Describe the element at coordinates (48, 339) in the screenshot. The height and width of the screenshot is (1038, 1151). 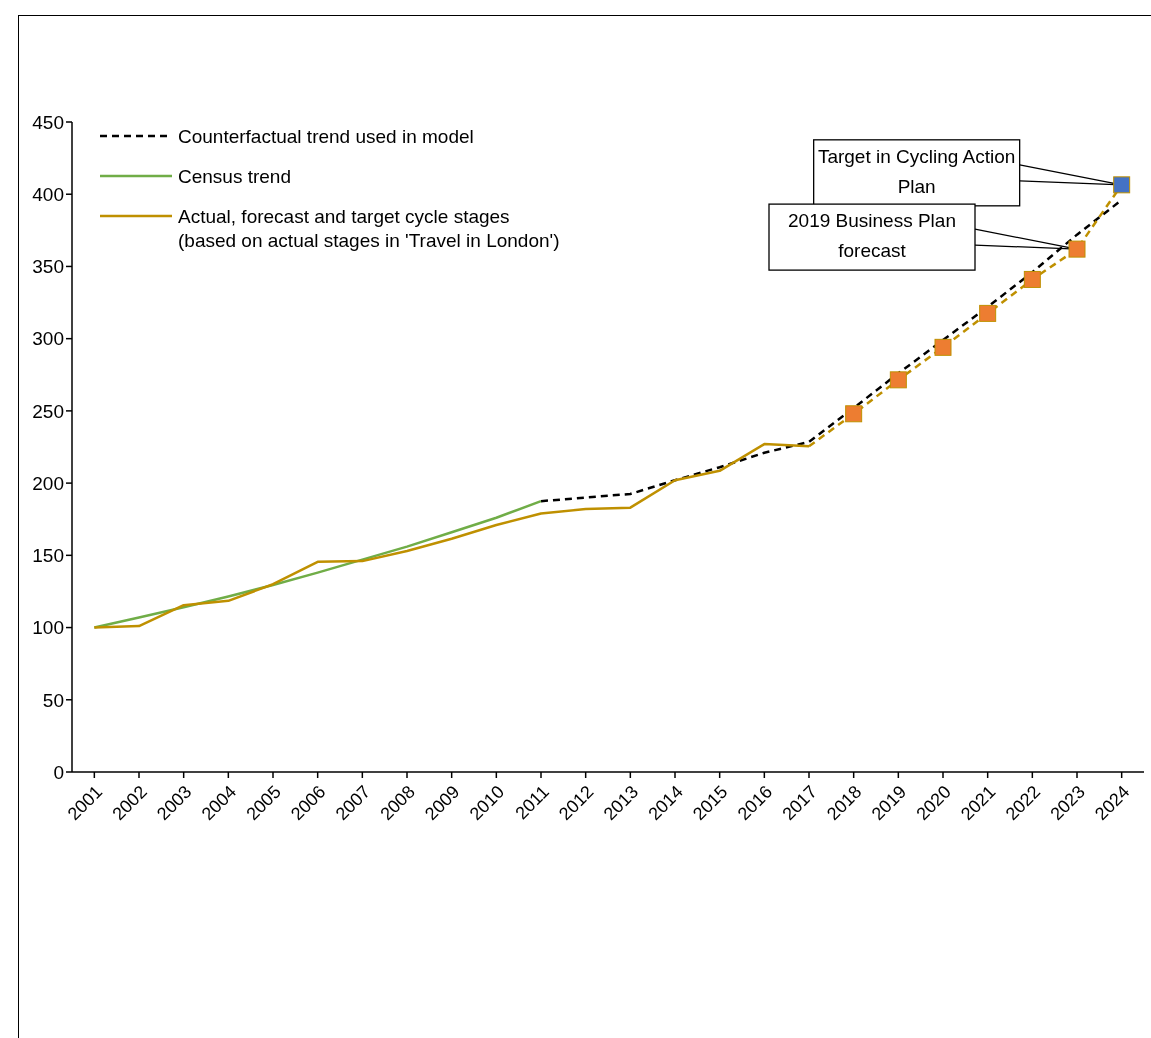
I see `y-tick-label: 300` at that location.